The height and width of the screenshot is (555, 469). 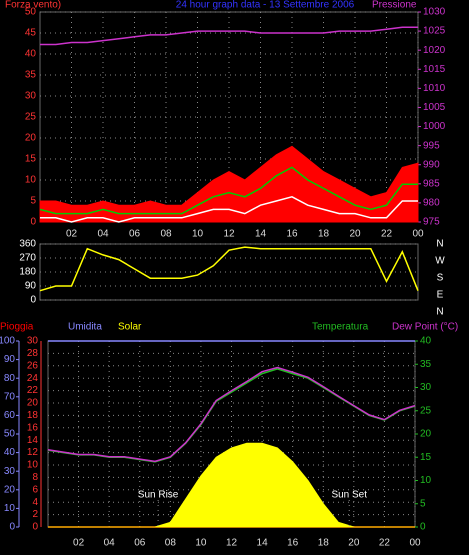 What do you see at coordinates (10, 471) in the screenshot?
I see `y3-tick-label: 30` at bounding box center [10, 471].